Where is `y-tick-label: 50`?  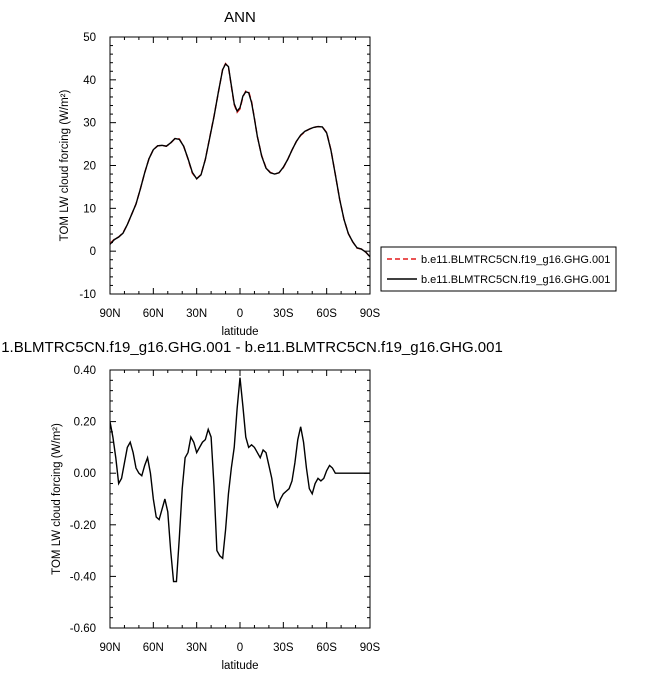
y-tick-label: 50 is located at coordinates (89, 38).